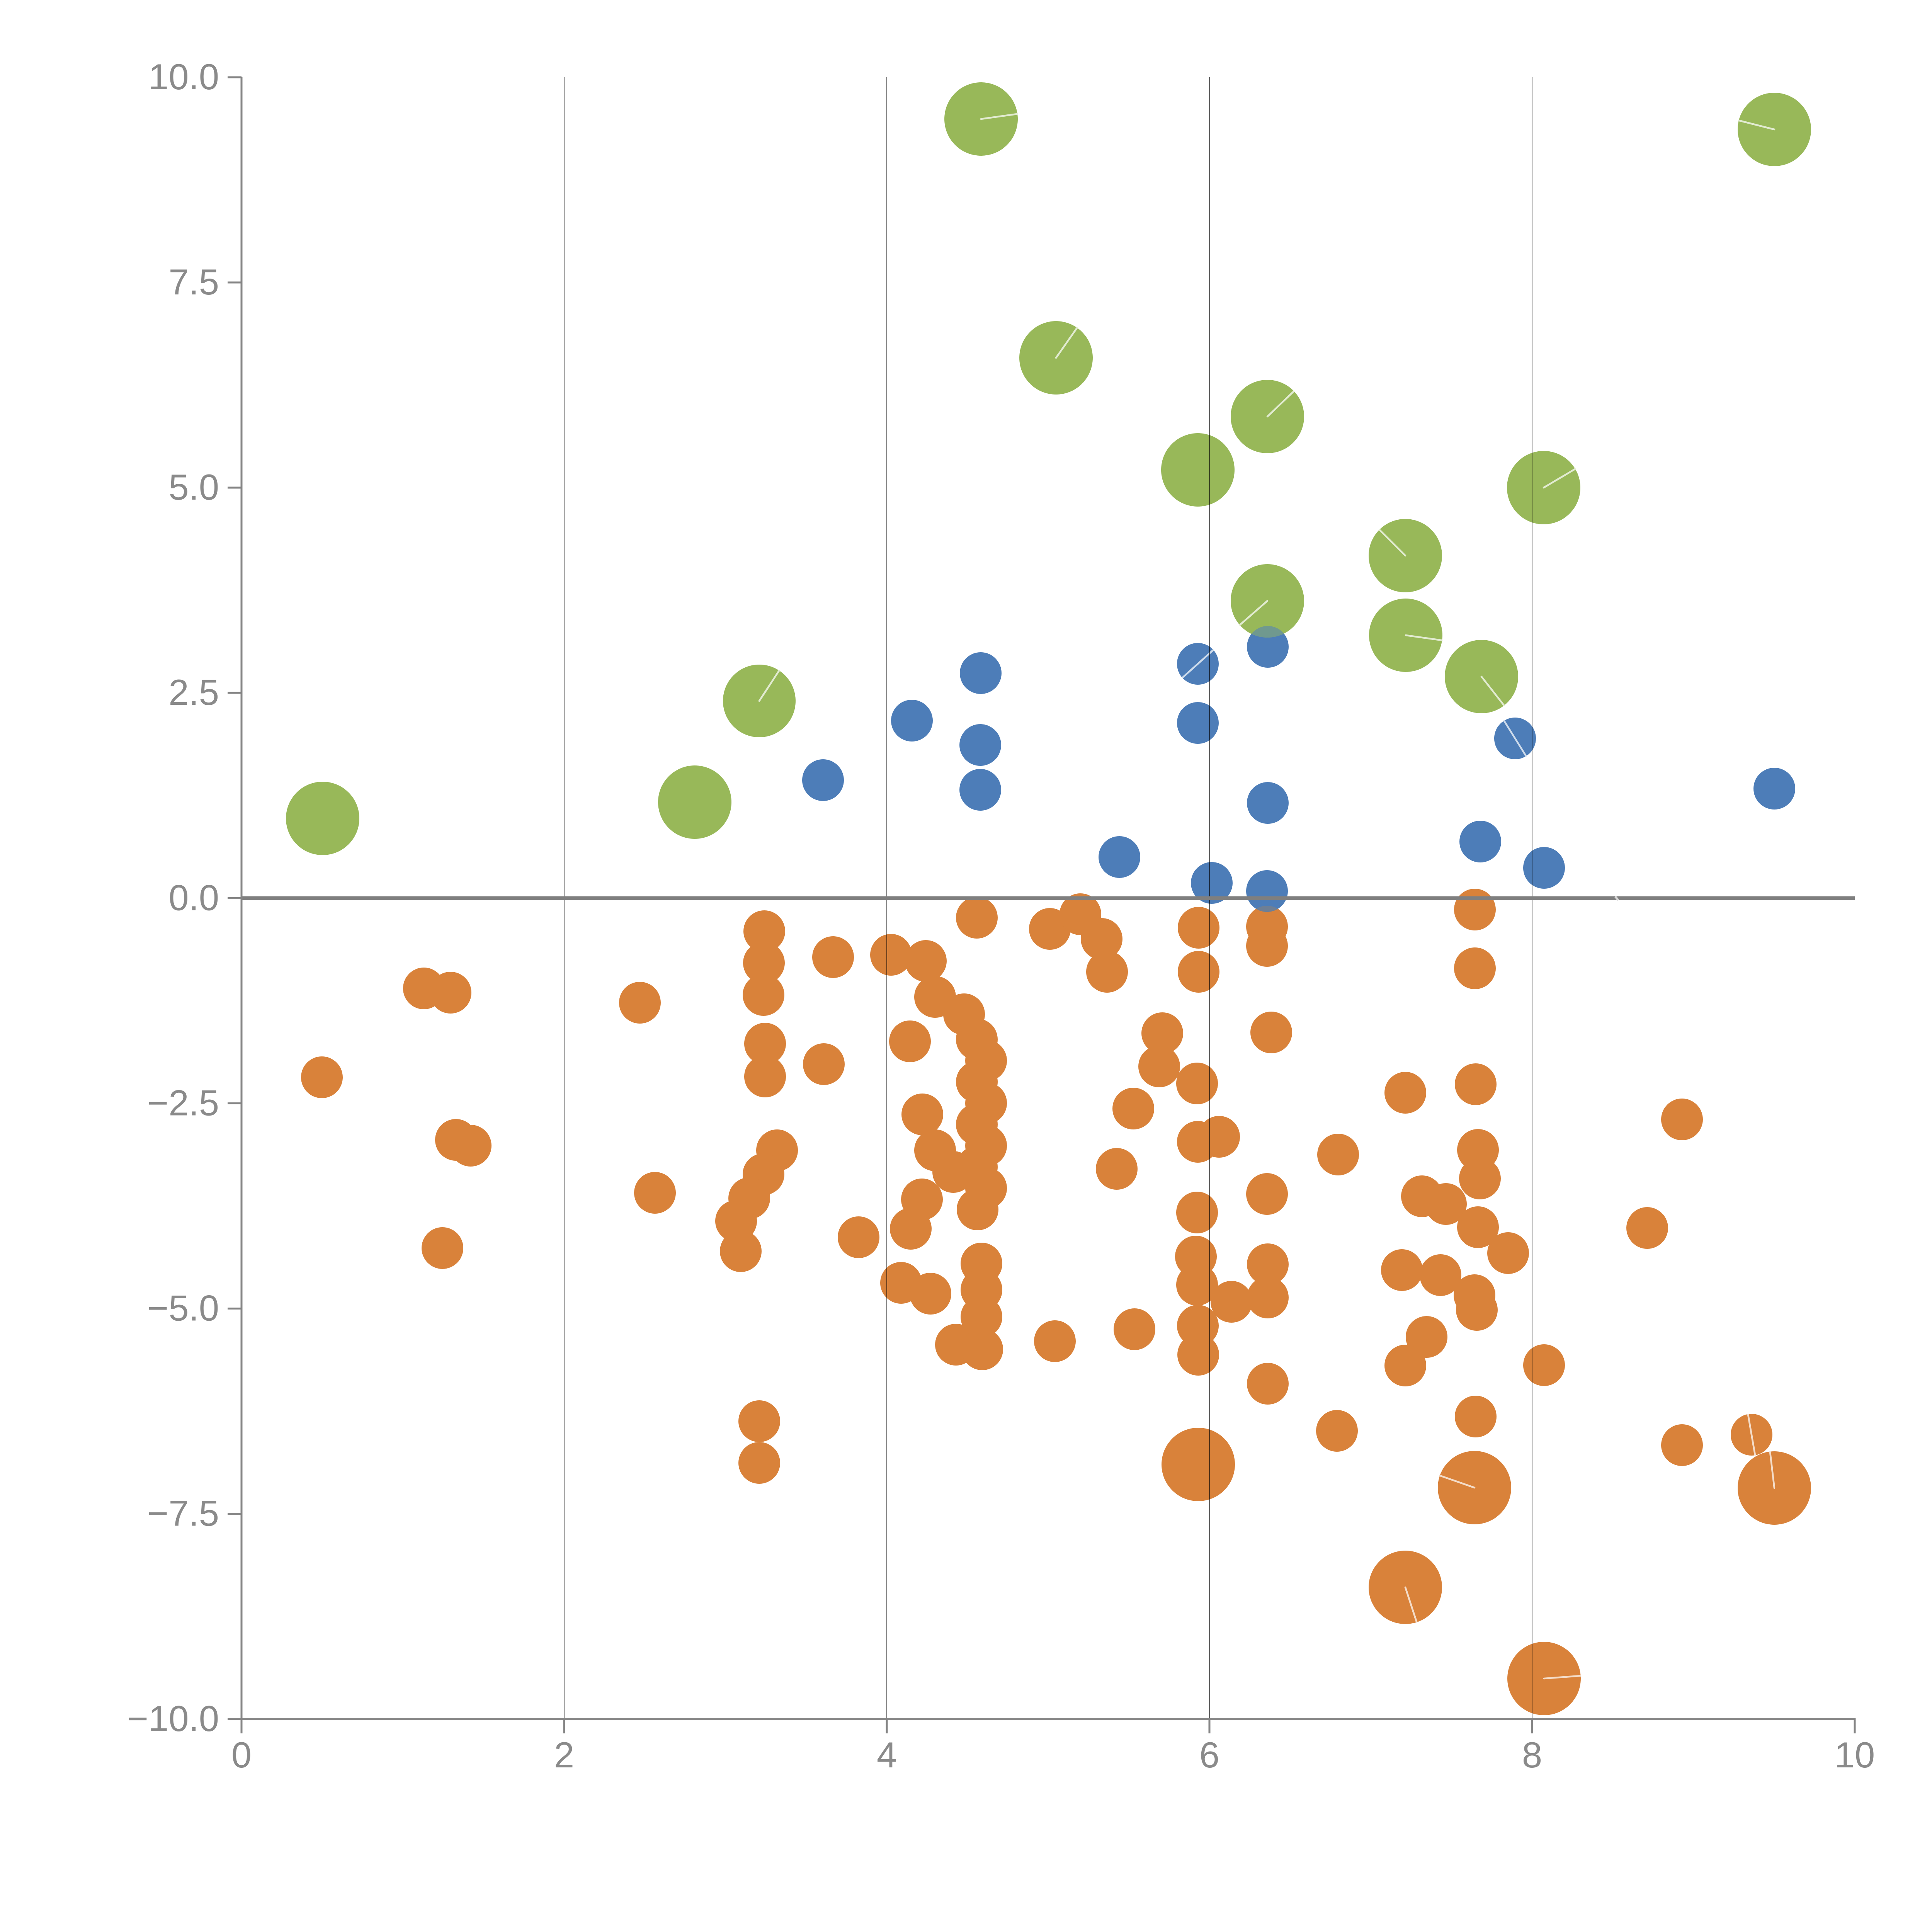 This screenshot has width=1932, height=1932. Describe the element at coordinates (887, 1755) in the screenshot. I see `svg-text: 4` at that location.